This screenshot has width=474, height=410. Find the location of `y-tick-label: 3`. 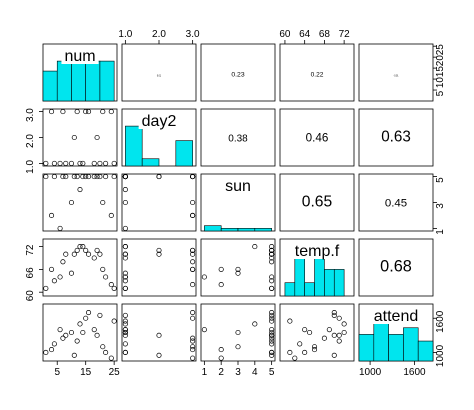

y-tick-label: 3 is located at coordinates (440, 206).